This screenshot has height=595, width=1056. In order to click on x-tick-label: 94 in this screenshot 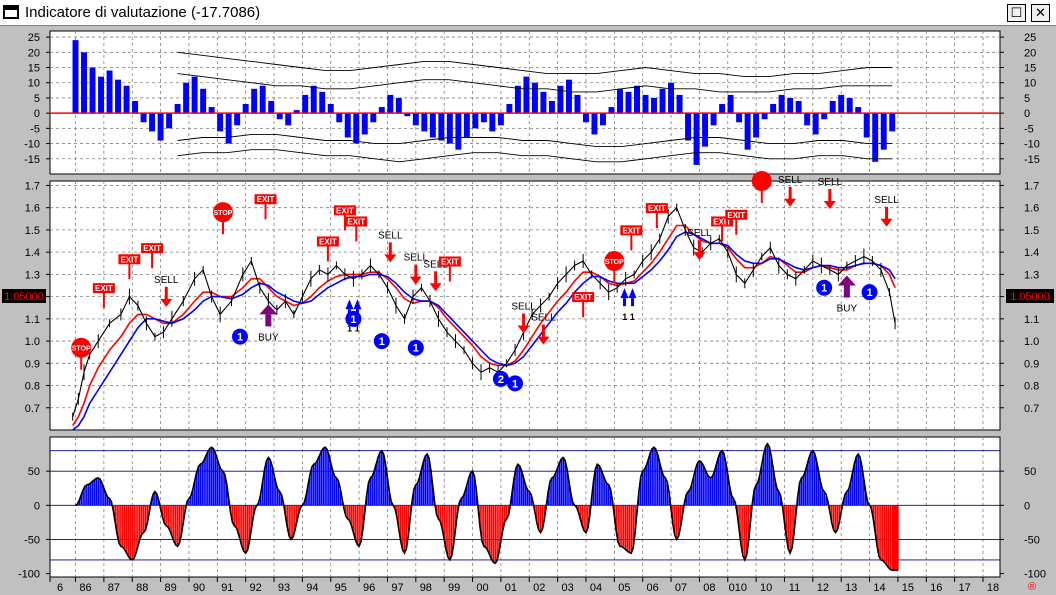, I will do `click(312, 588)`.